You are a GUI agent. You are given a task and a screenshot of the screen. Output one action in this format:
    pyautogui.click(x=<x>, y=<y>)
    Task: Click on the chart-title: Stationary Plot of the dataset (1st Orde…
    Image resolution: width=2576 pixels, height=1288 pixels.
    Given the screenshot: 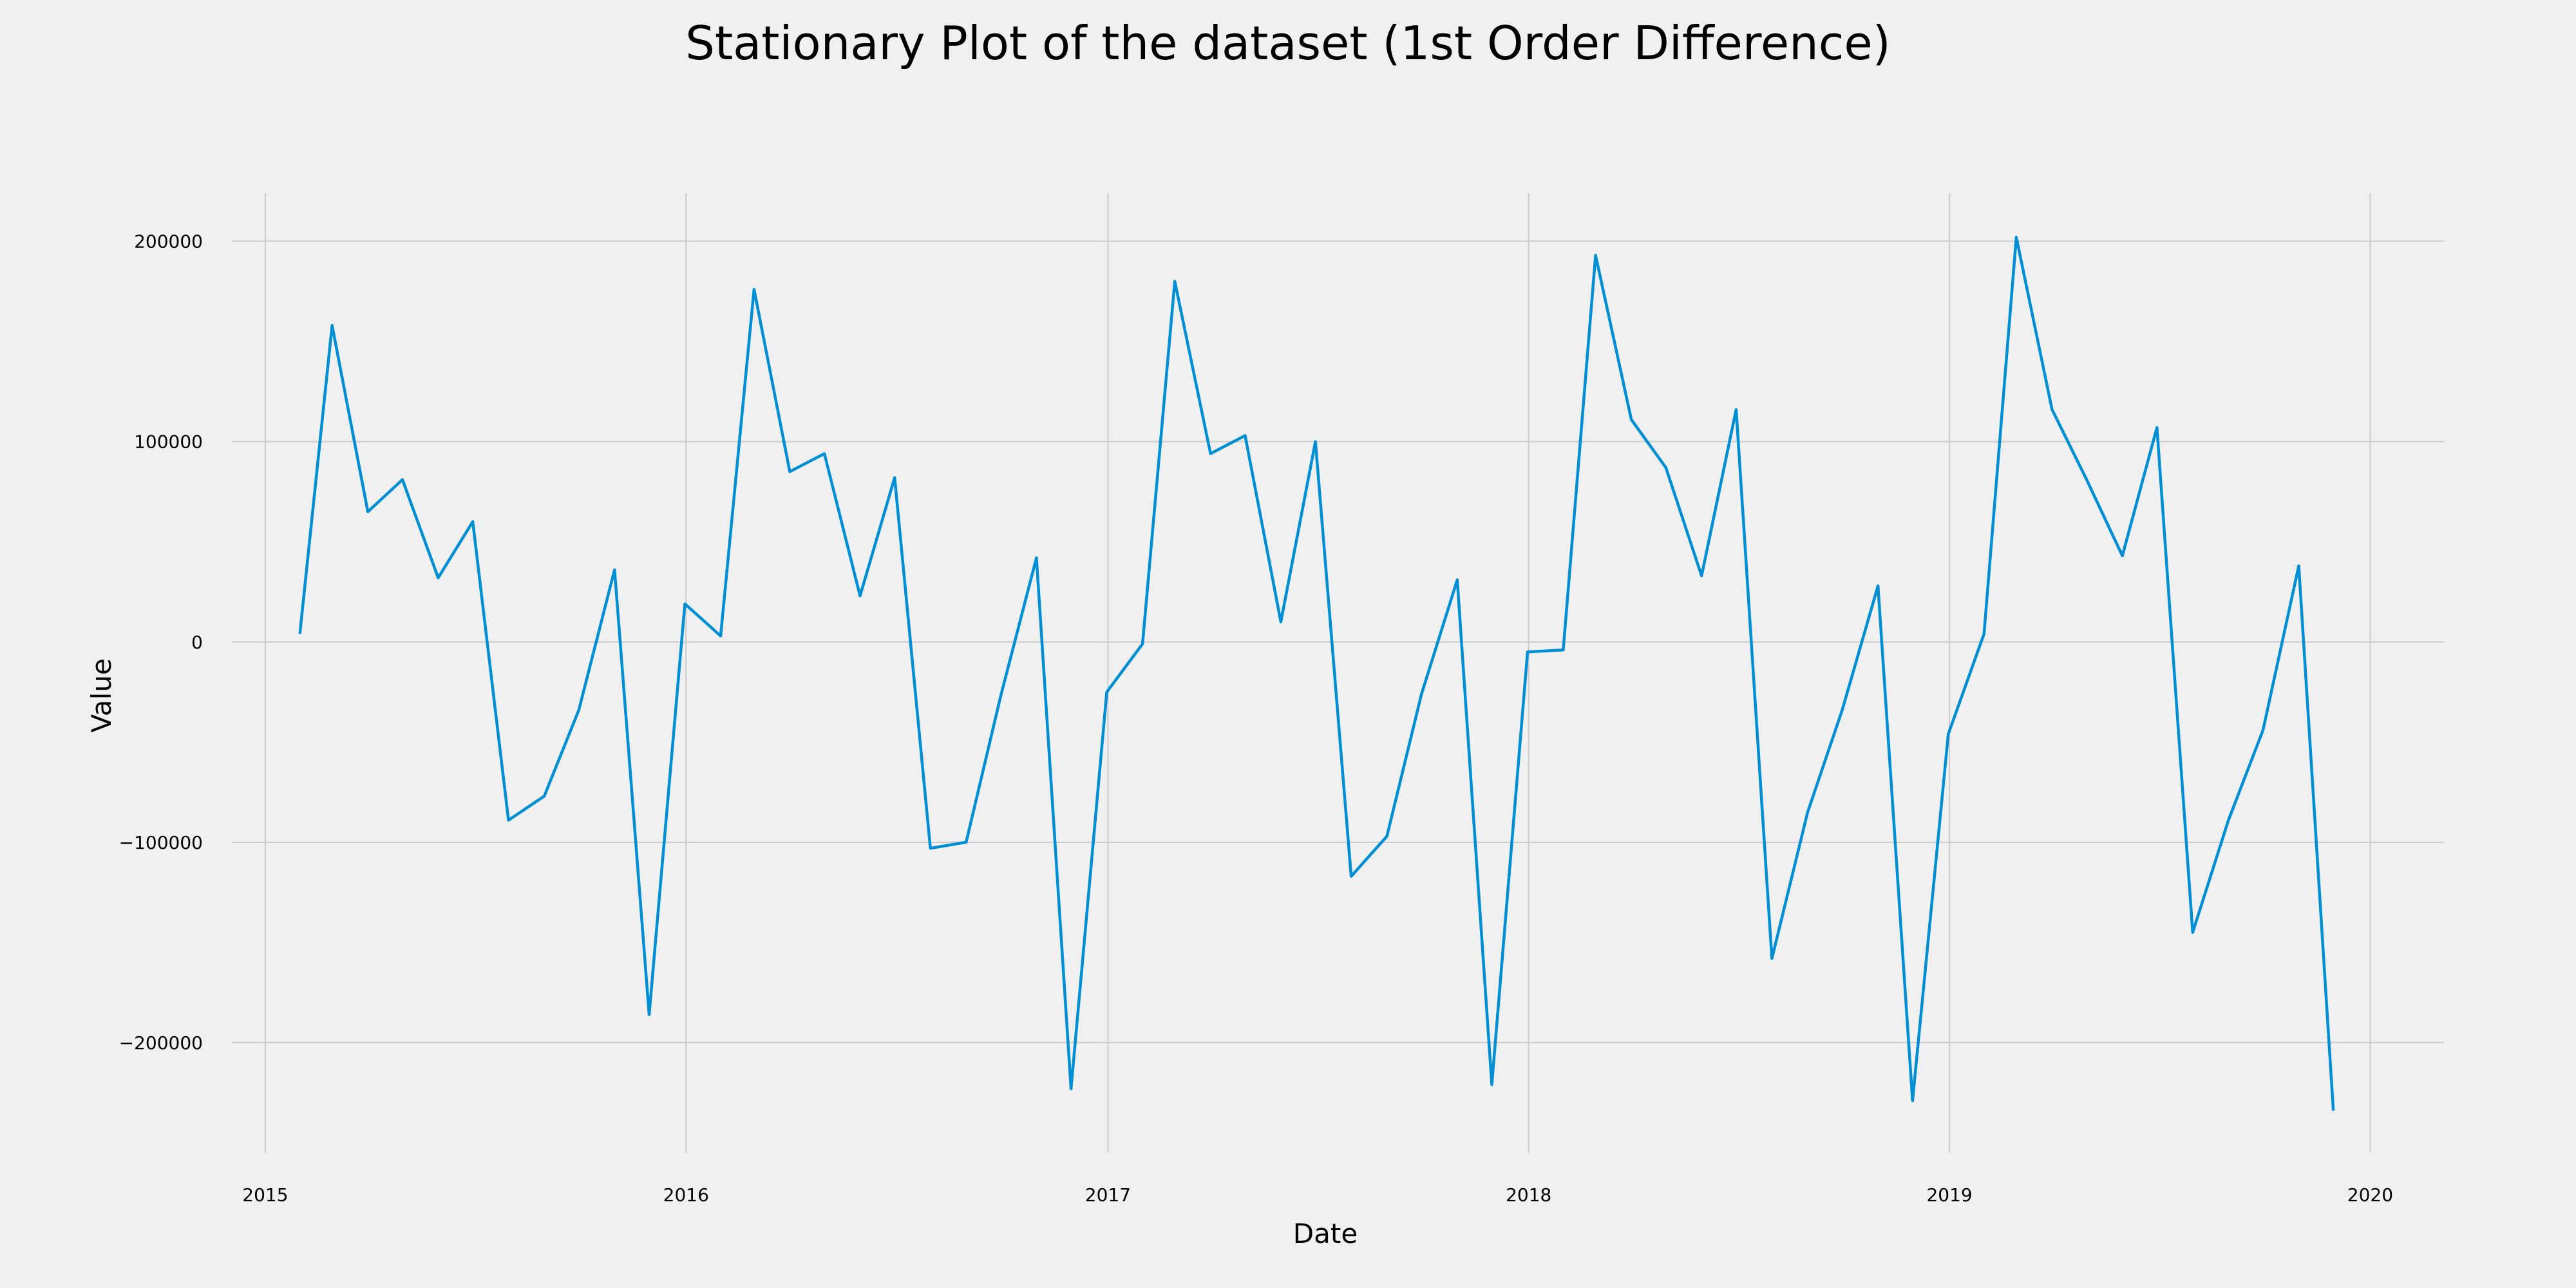 What is the action you would take?
    pyautogui.click(x=1288, y=43)
    